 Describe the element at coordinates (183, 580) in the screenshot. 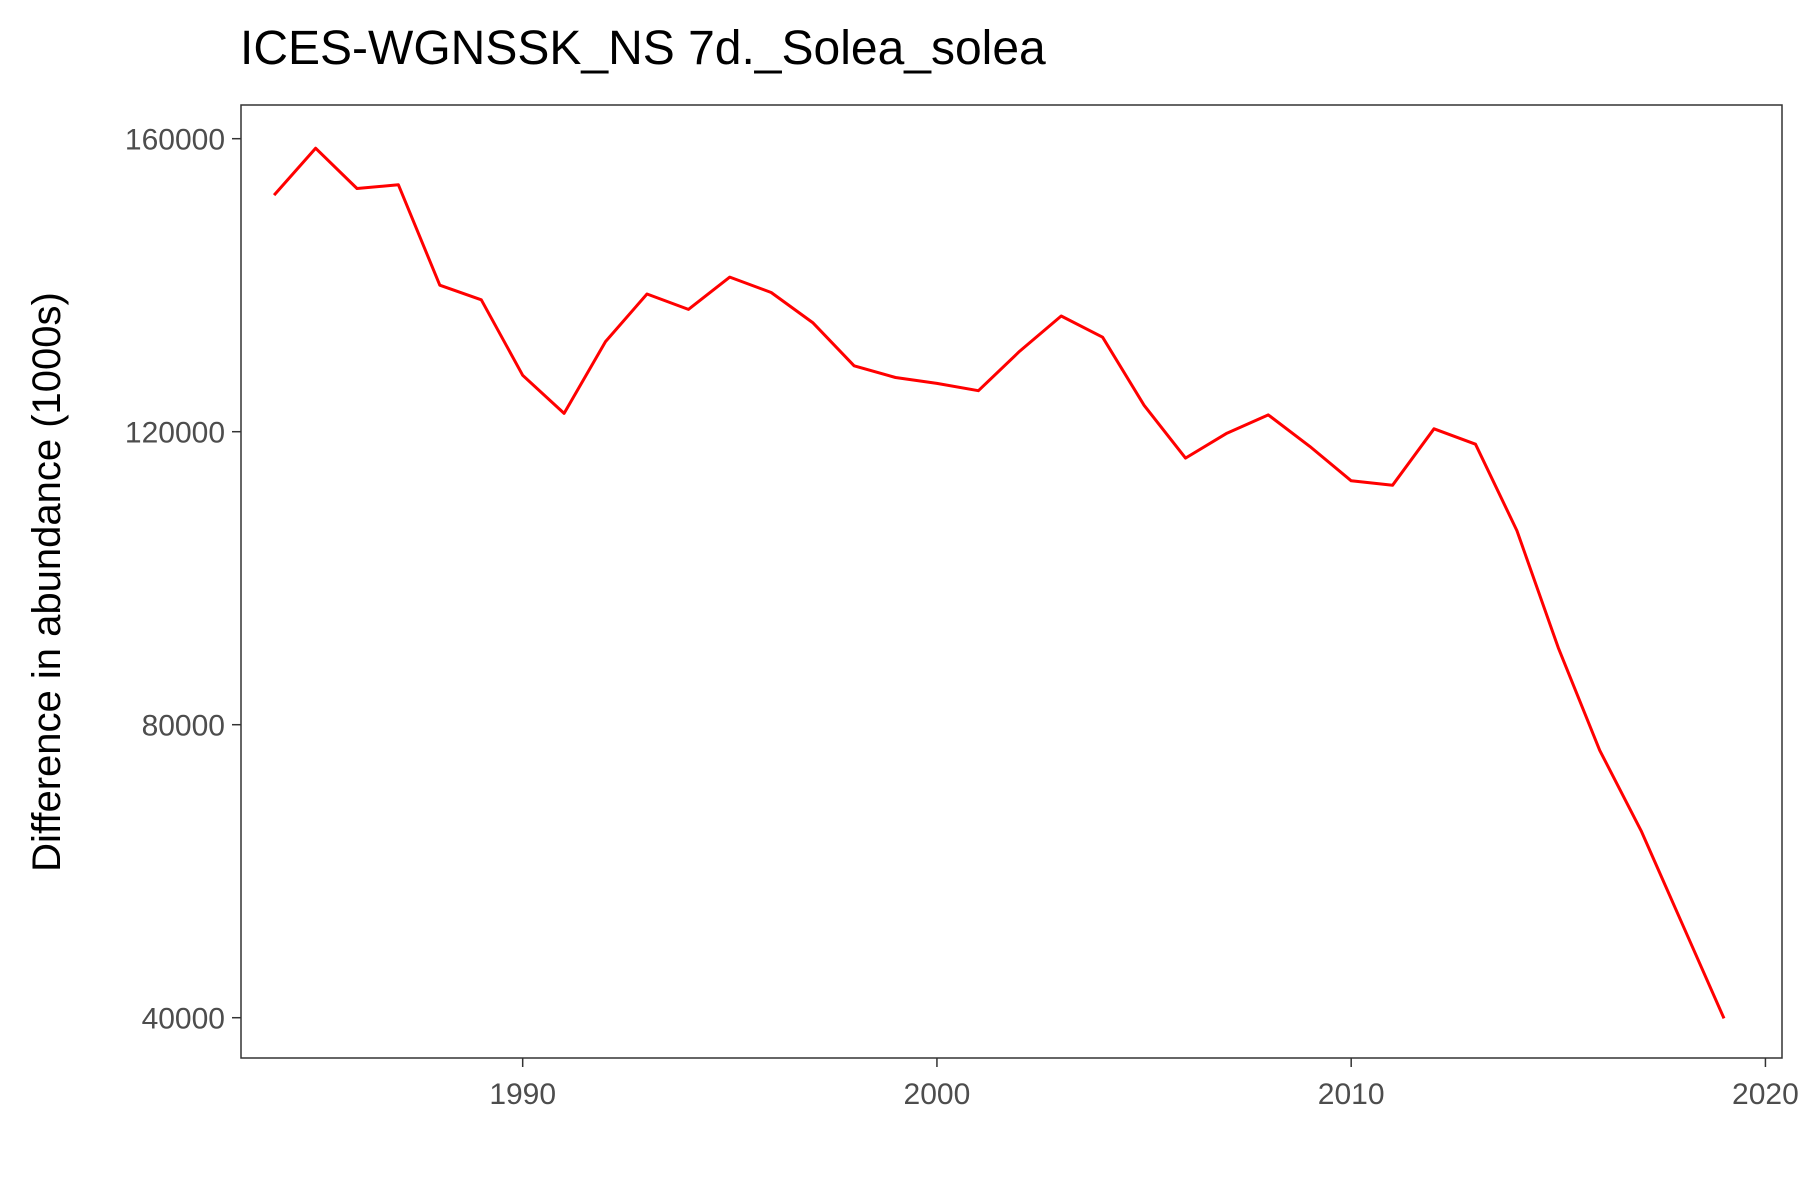

I see `y-axis: 40000 80000 120000 160000` at that location.